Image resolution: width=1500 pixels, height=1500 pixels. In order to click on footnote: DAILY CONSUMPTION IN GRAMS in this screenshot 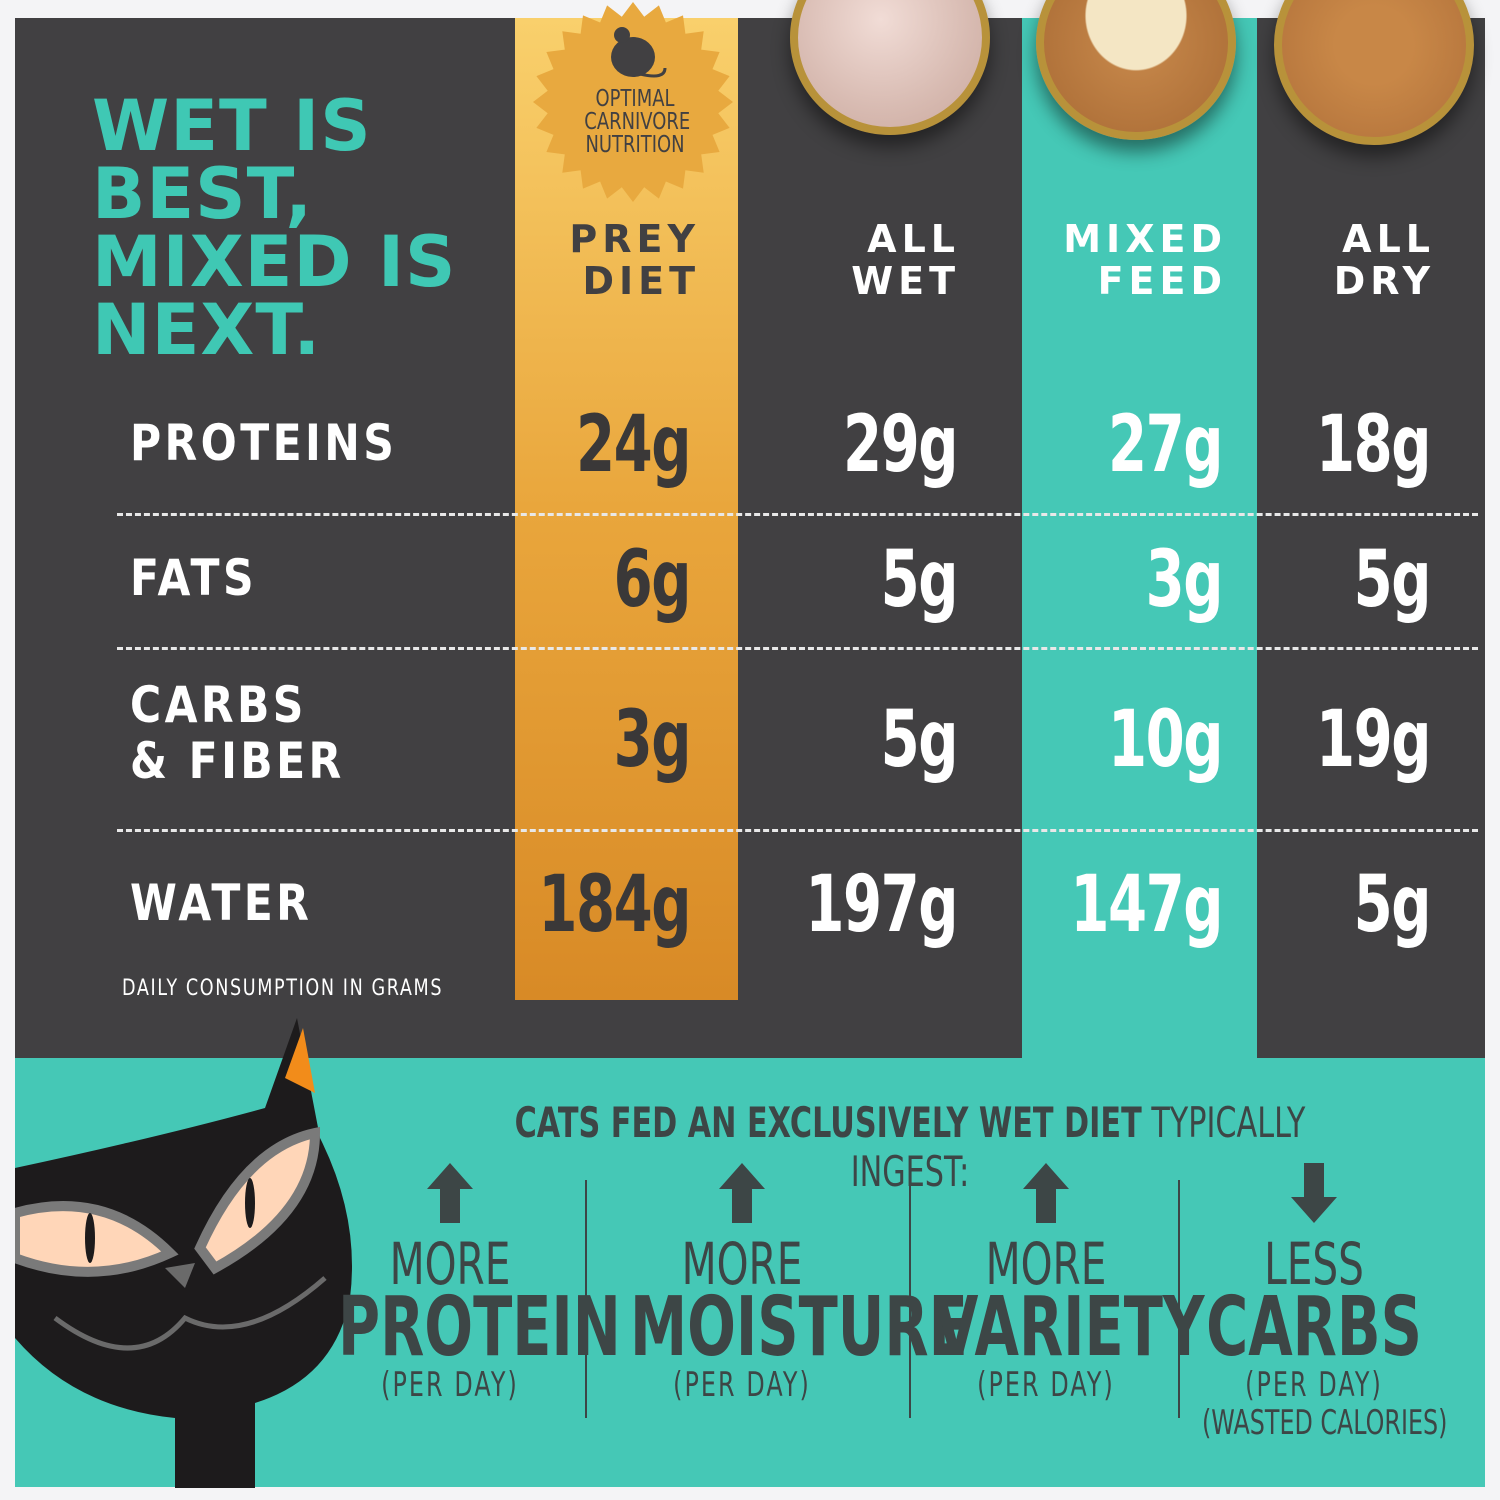, I will do `click(283, 988)`.